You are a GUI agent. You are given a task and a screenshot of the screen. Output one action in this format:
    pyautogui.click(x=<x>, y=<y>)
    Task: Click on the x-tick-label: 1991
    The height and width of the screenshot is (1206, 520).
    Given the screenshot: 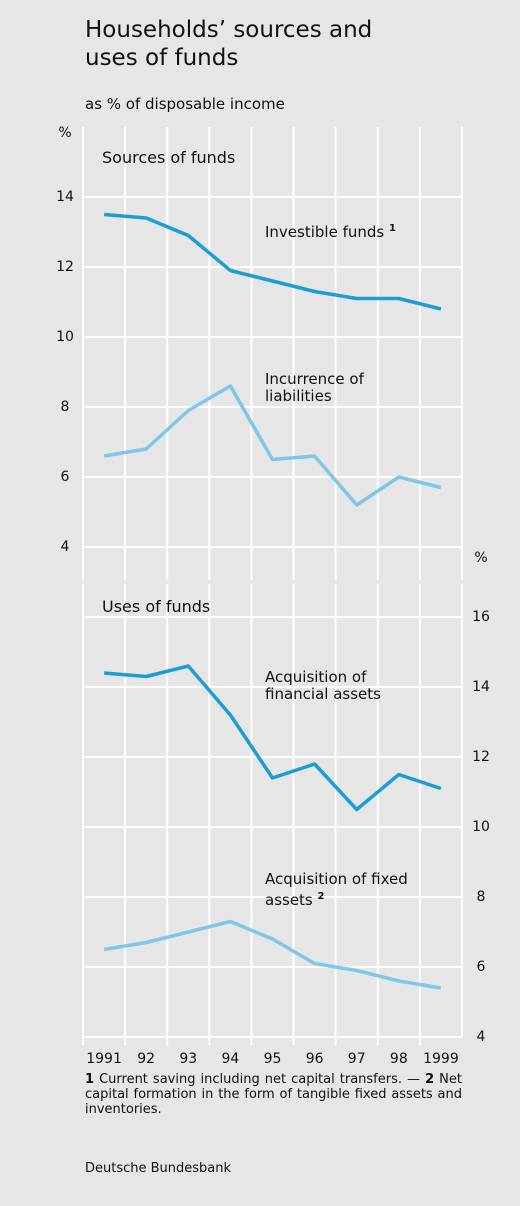 What is the action you would take?
    pyautogui.click(x=104, y=1059)
    